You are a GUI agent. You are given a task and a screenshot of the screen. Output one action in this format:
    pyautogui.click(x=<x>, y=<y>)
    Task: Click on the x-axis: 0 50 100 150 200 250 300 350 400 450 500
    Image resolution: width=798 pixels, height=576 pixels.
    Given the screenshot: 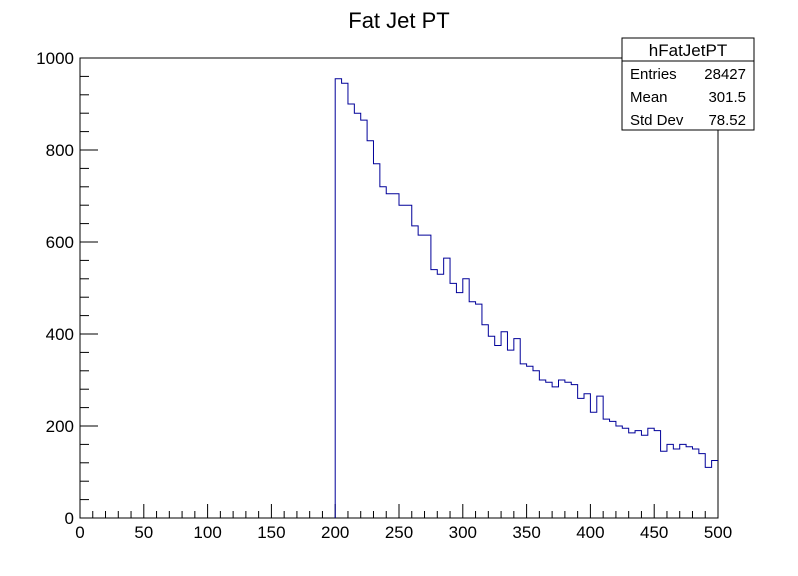 What is the action you would take?
    pyautogui.click(x=403, y=523)
    